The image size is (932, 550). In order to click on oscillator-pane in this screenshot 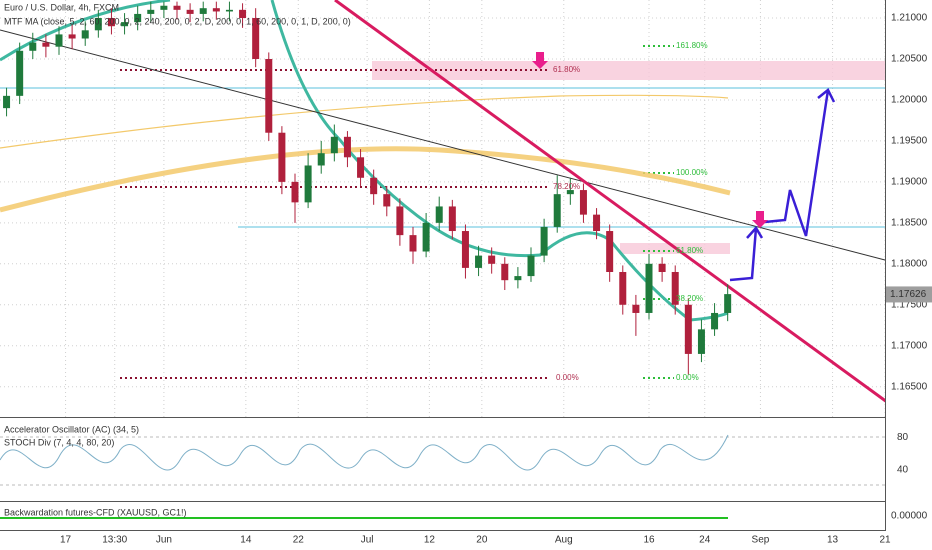, I will do `click(442, 459)`.